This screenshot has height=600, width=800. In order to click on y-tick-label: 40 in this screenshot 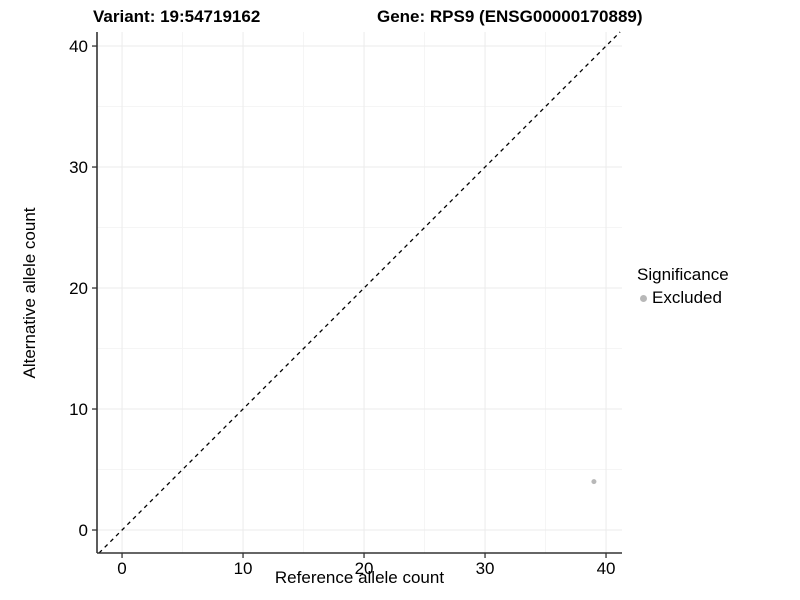, I will do `click(78, 46)`.